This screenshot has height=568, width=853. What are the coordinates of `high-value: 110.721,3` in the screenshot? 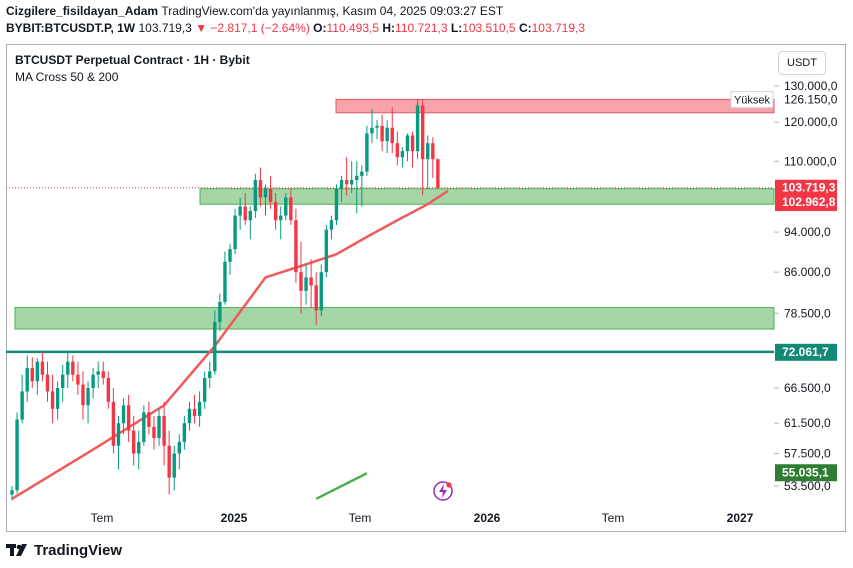 It's located at (421, 28).